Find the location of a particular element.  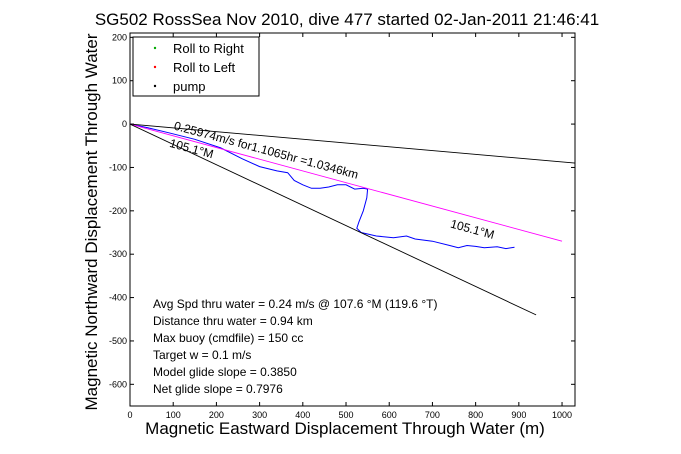

y-tick-label: -300 is located at coordinates (118, 254).